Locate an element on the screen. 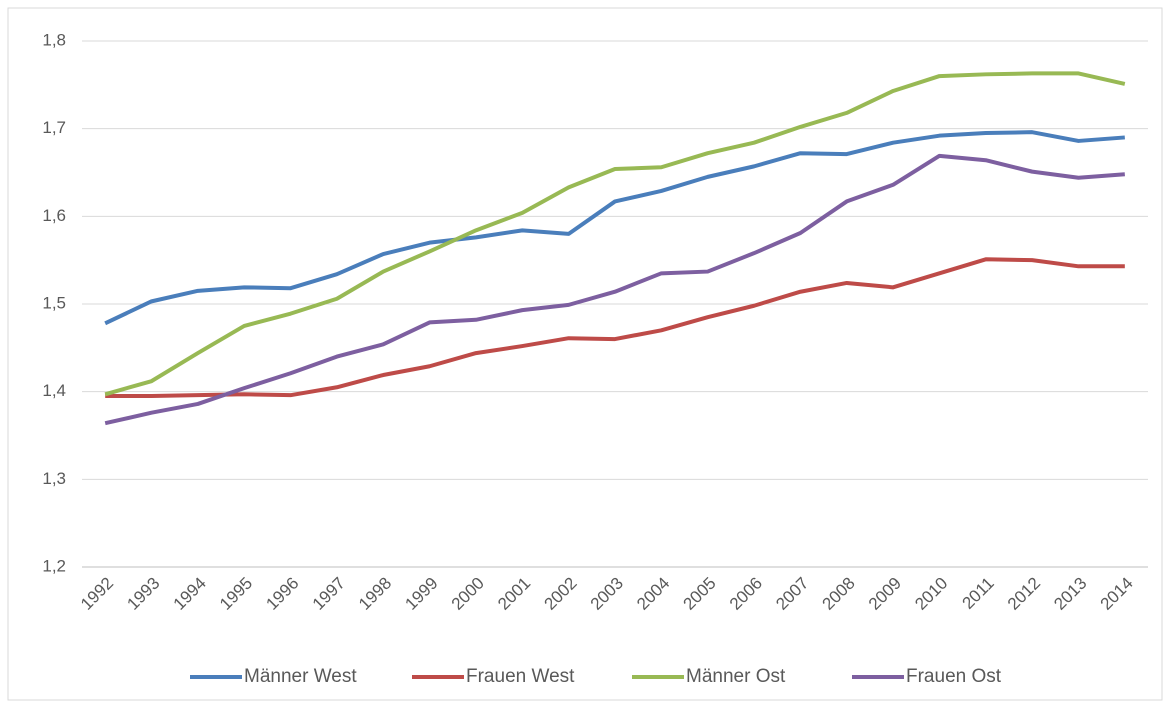 This screenshot has width=1170, height=709. y-tick-label: 1,7 is located at coordinates (54, 127).